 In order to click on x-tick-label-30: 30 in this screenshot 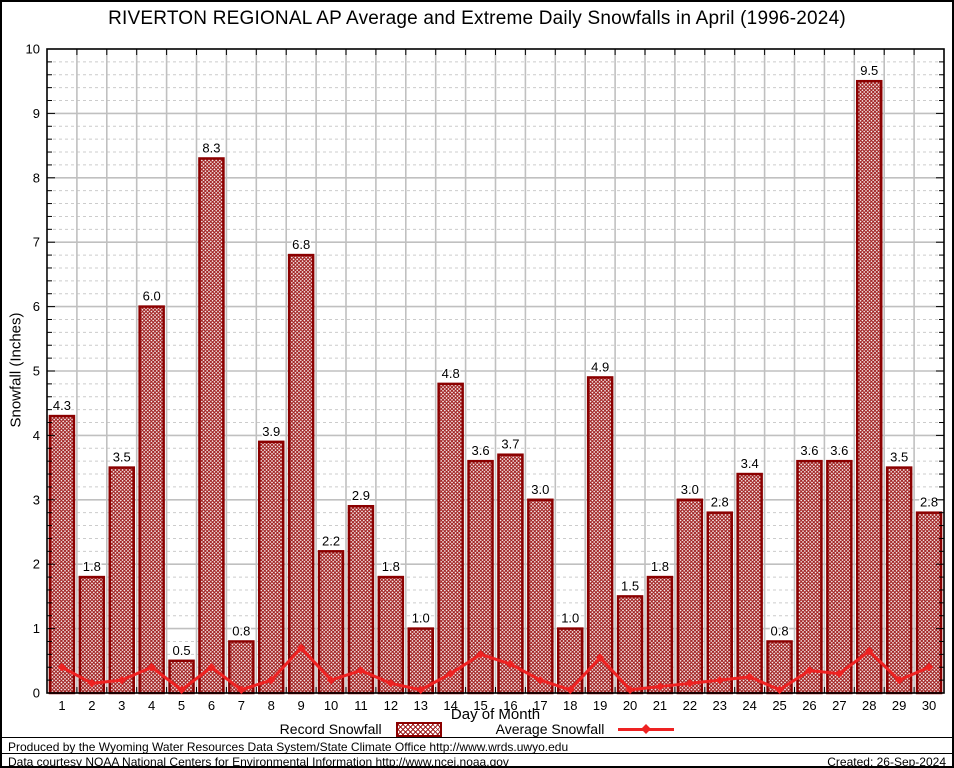, I will do `click(929, 705)`.